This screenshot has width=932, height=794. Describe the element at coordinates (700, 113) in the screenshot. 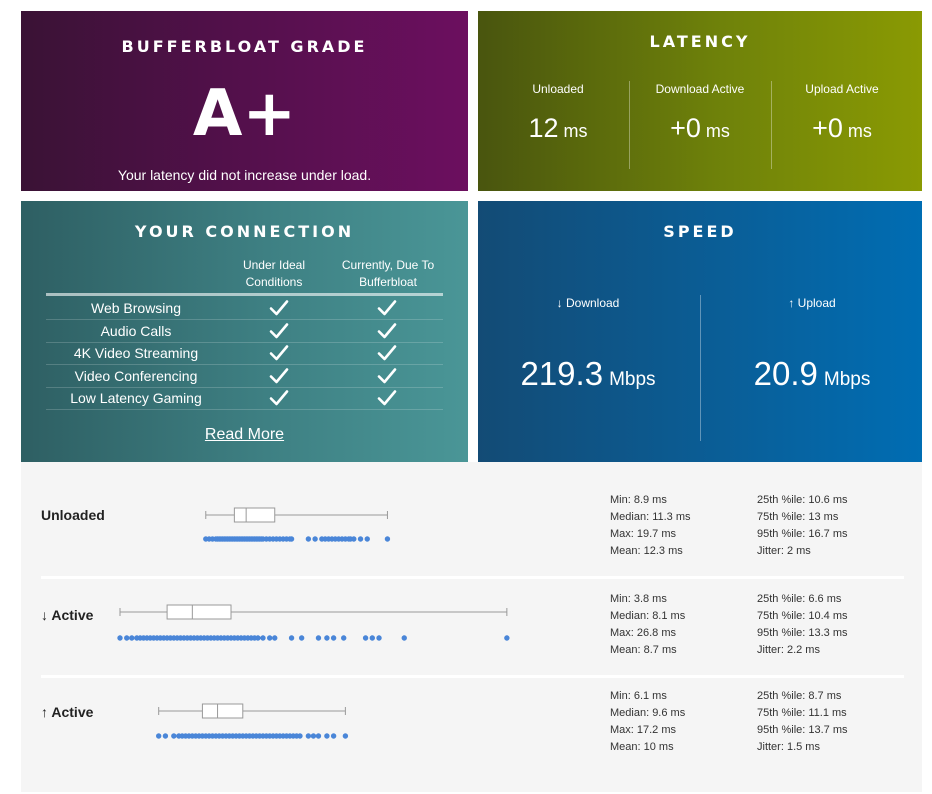

I see `latency-download-active: Download Active +0 ms` at that location.